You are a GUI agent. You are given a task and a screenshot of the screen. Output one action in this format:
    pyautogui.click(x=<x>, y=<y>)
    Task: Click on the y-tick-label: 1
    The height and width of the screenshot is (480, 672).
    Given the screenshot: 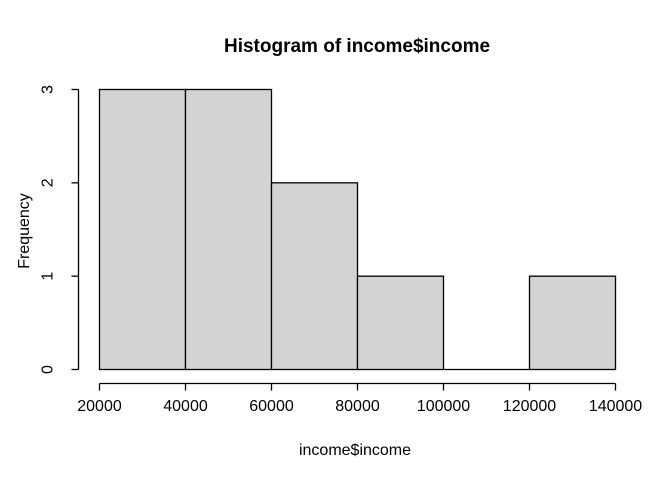 What is the action you would take?
    pyautogui.click(x=48, y=276)
    